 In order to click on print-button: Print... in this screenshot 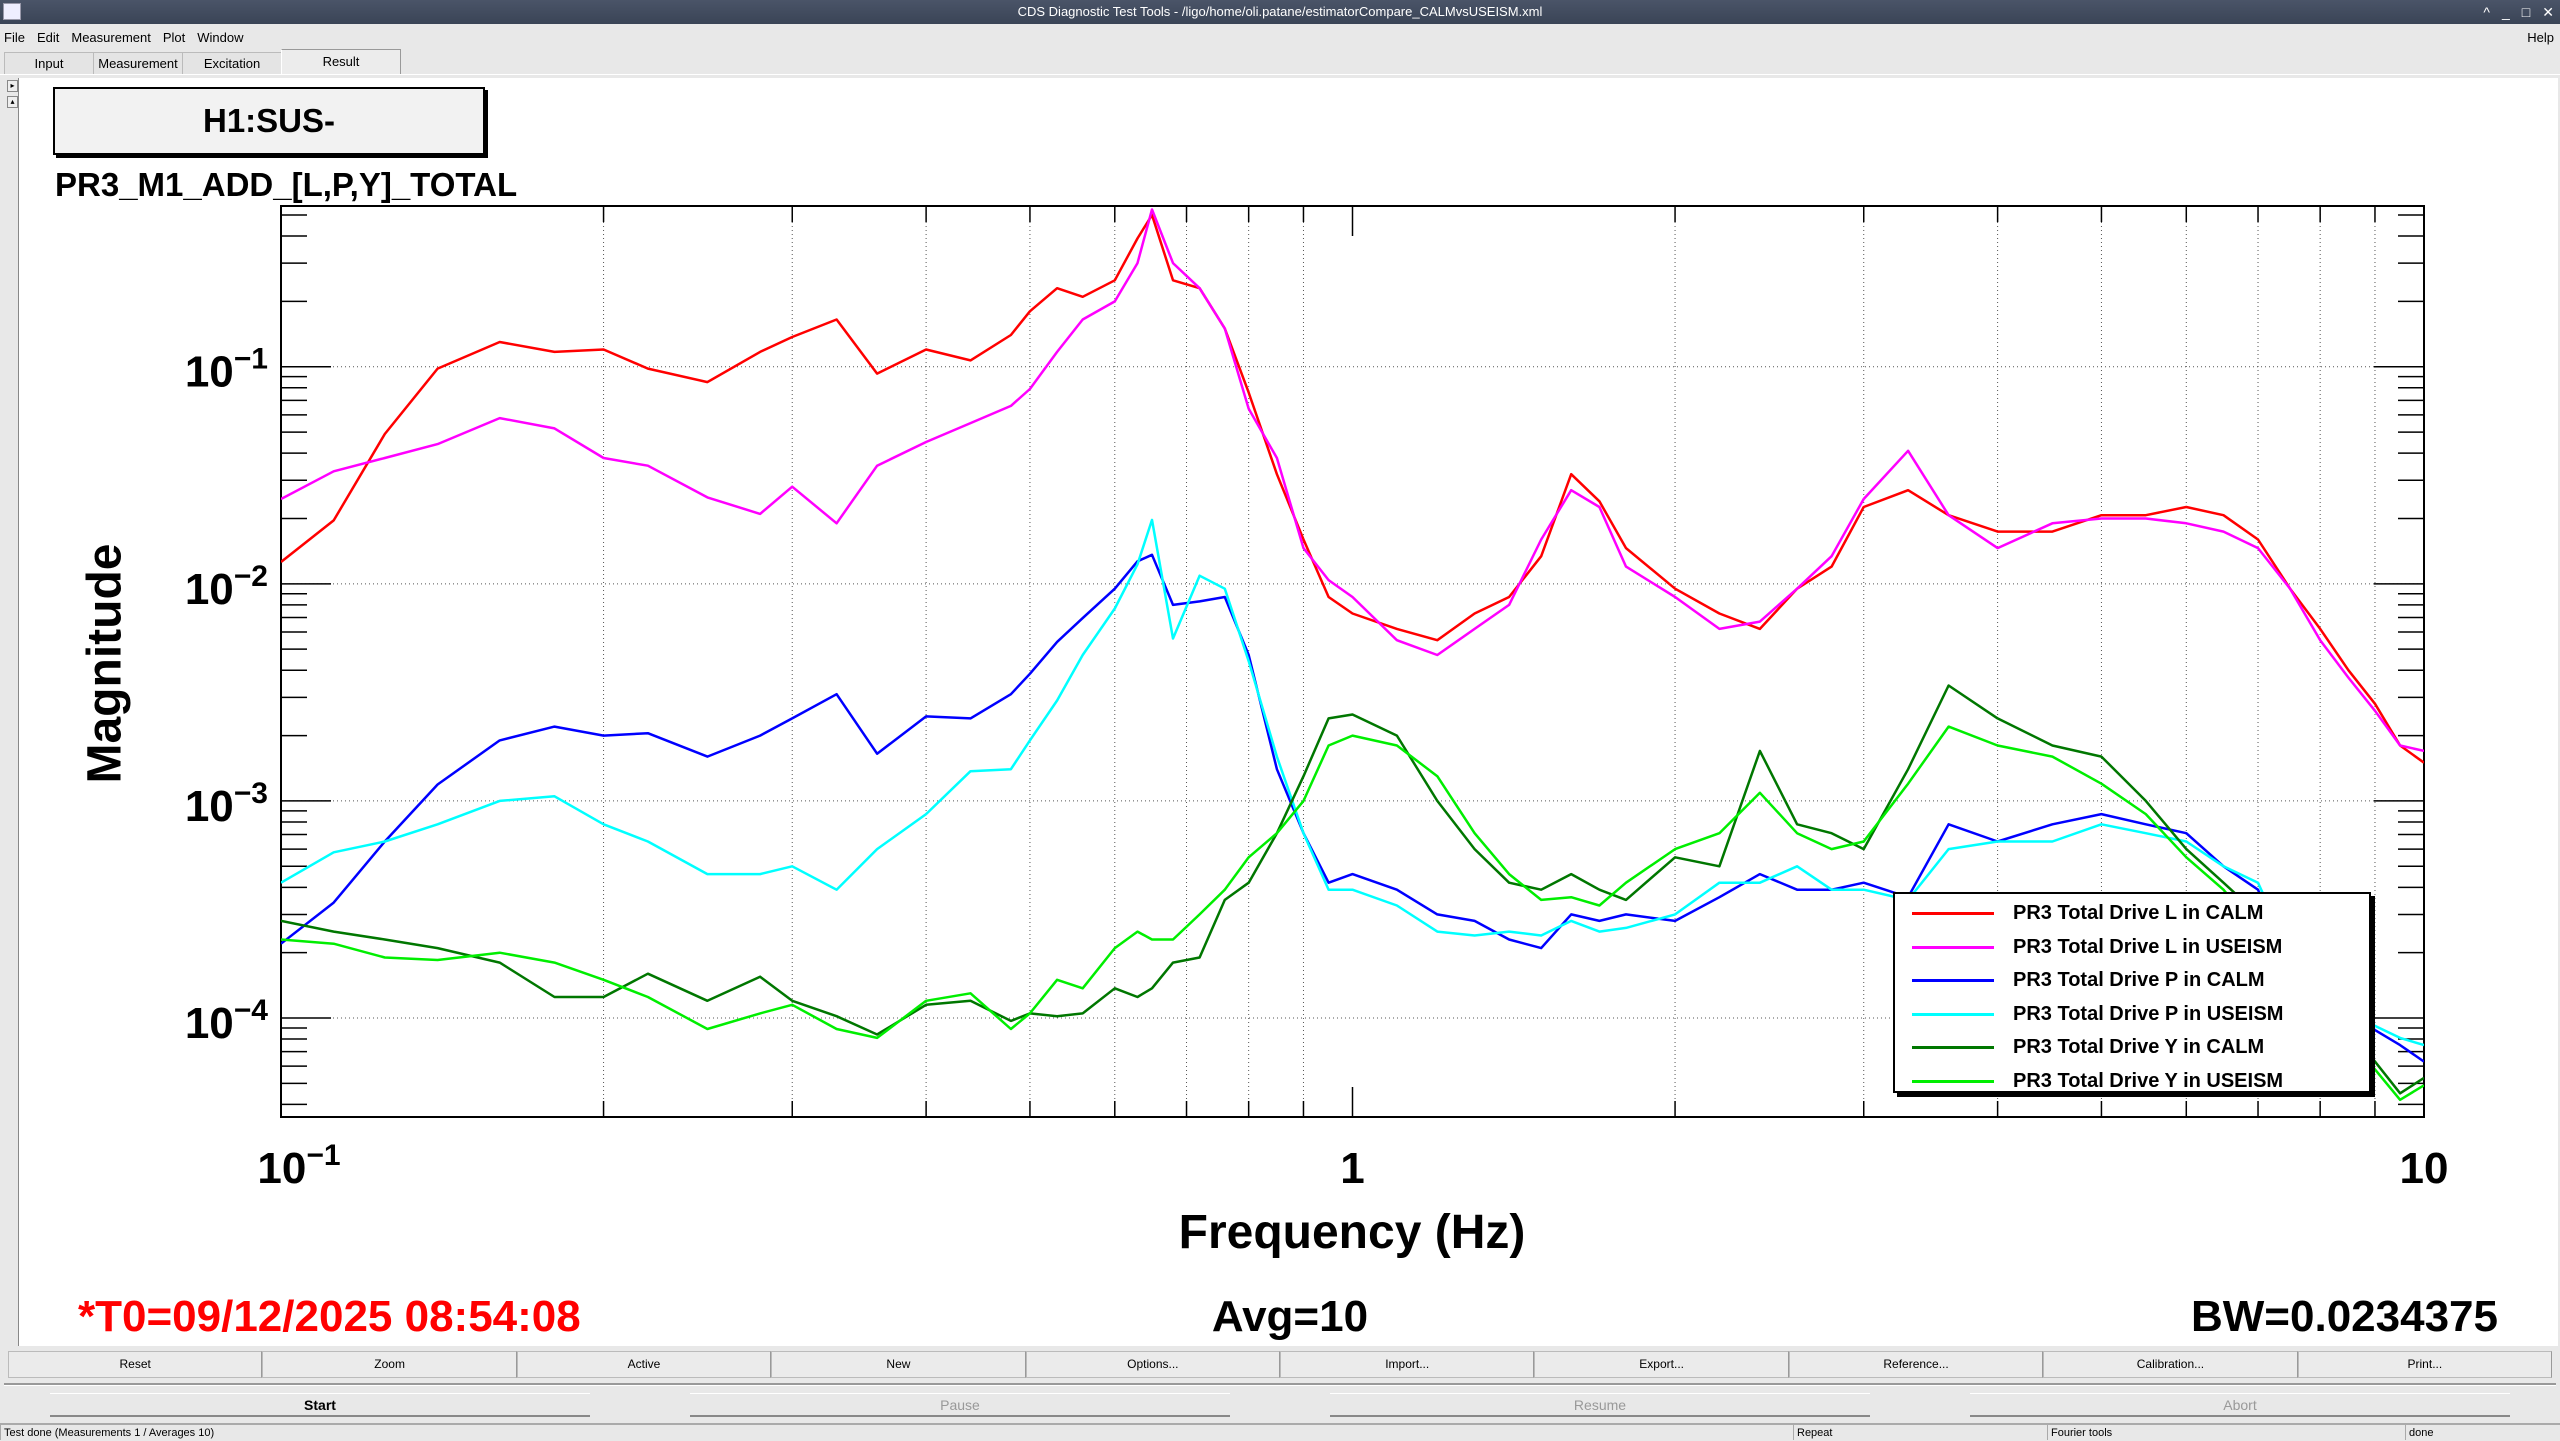, I will do `click(2425, 1364)`.